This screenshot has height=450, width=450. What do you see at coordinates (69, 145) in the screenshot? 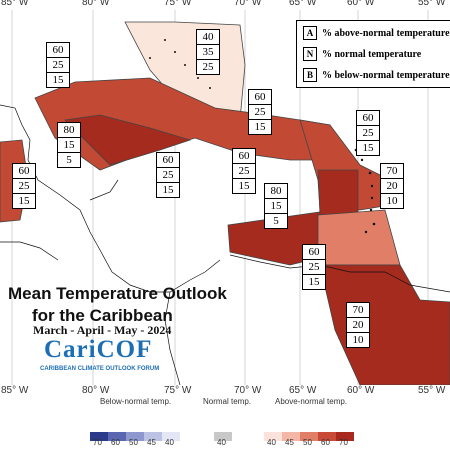
I see `prob-box-cuba: 80 15 5` at bounding box center [69, 145].